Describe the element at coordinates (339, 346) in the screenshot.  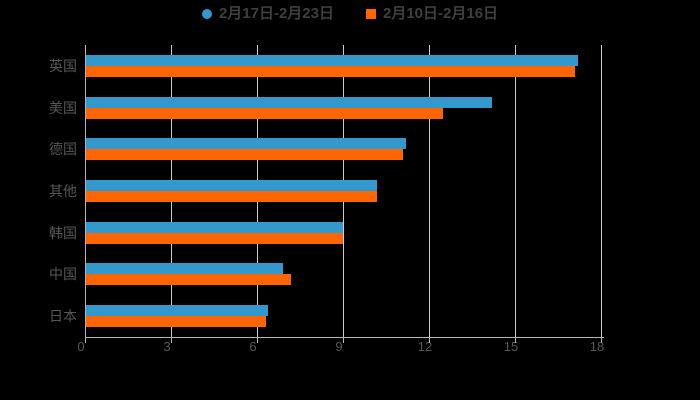
I see `x-axis-tick-label: 9` at that location.